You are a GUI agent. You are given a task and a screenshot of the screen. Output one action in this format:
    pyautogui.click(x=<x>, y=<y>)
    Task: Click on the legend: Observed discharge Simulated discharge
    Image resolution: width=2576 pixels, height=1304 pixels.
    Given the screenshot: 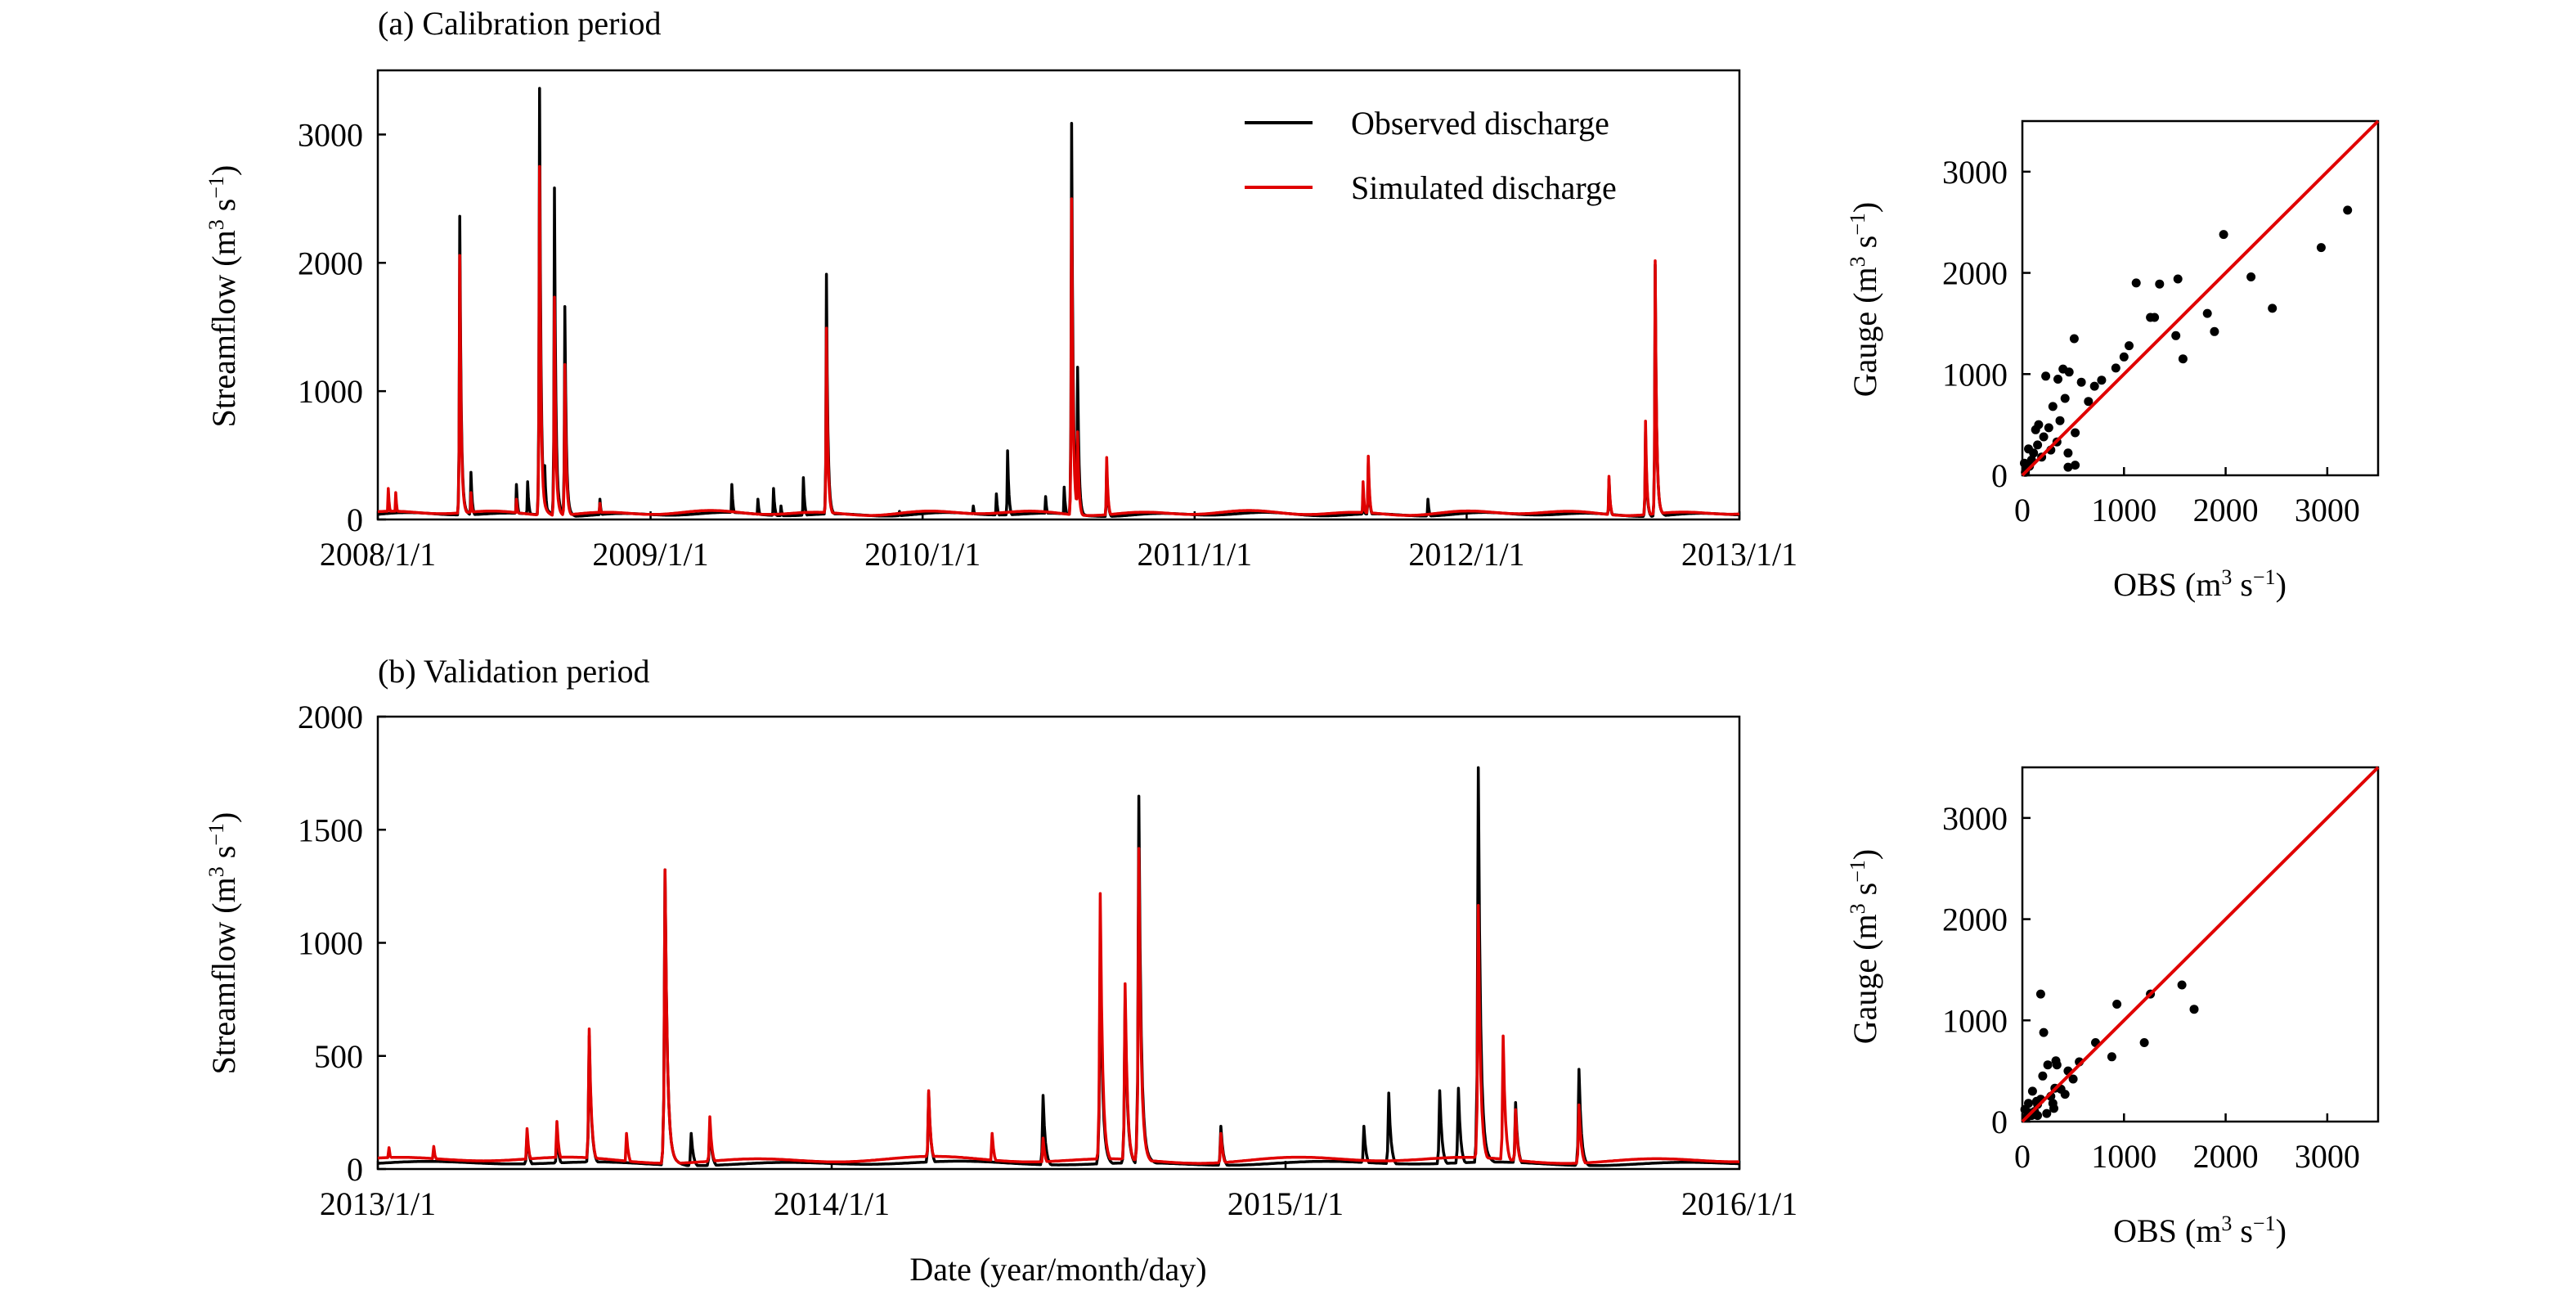 What is the action you would take?
    pyautogui.click(x=1431, y=155)
    